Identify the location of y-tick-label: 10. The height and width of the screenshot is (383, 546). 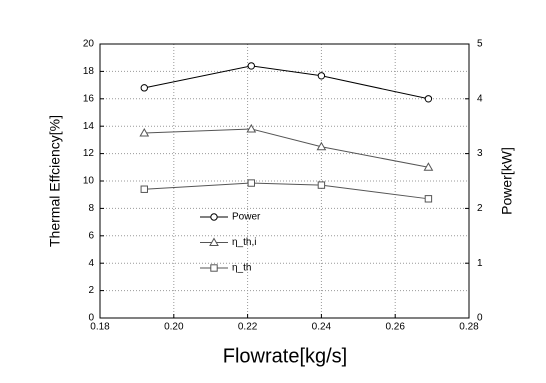
(89, 181).